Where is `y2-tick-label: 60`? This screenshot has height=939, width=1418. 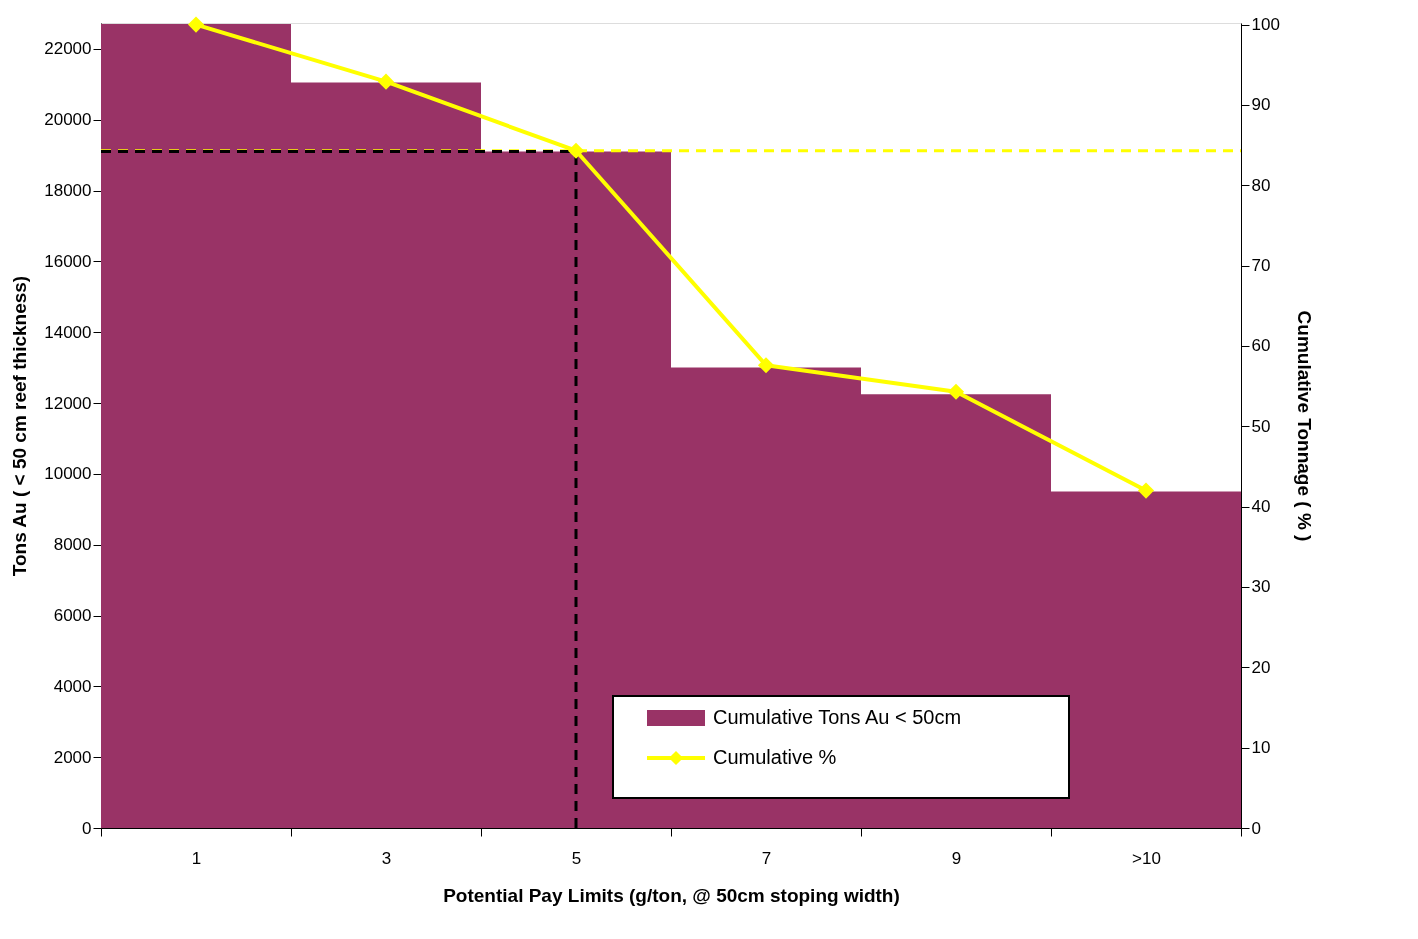 y2-tick-label: 60 is located at coordinates (1261, 346).